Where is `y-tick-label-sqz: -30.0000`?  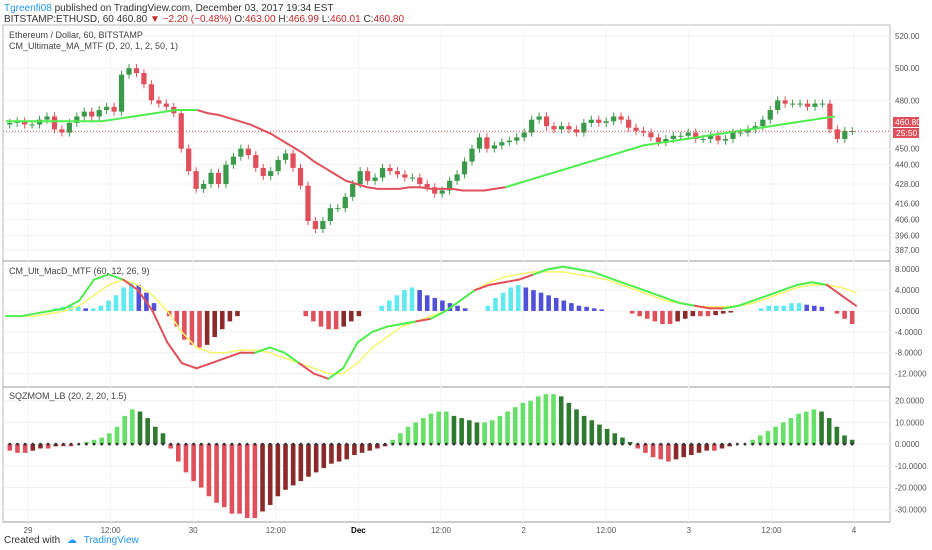 y-tick-label-sqz: -30.0000 is located at coordinates (911, 509).